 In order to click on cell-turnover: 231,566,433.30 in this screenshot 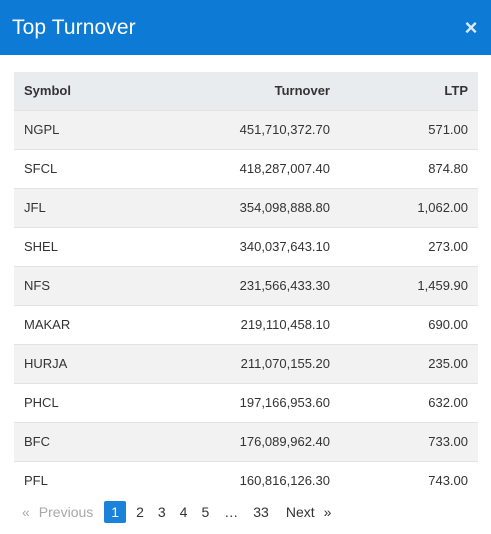, I will do `click(247, 285)`.